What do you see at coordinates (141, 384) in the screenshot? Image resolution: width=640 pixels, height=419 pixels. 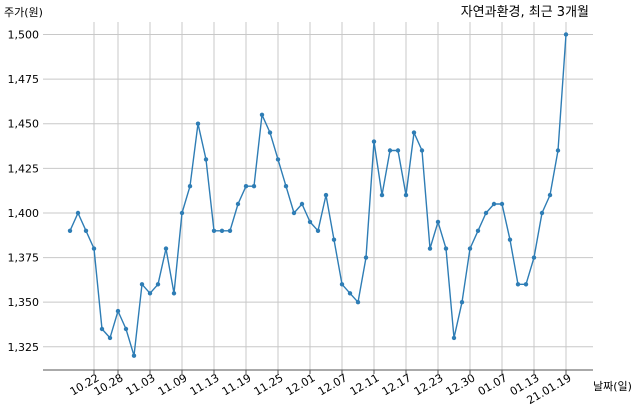 I see `x-tick-label: 11.03` at bounding box center [141, 384].